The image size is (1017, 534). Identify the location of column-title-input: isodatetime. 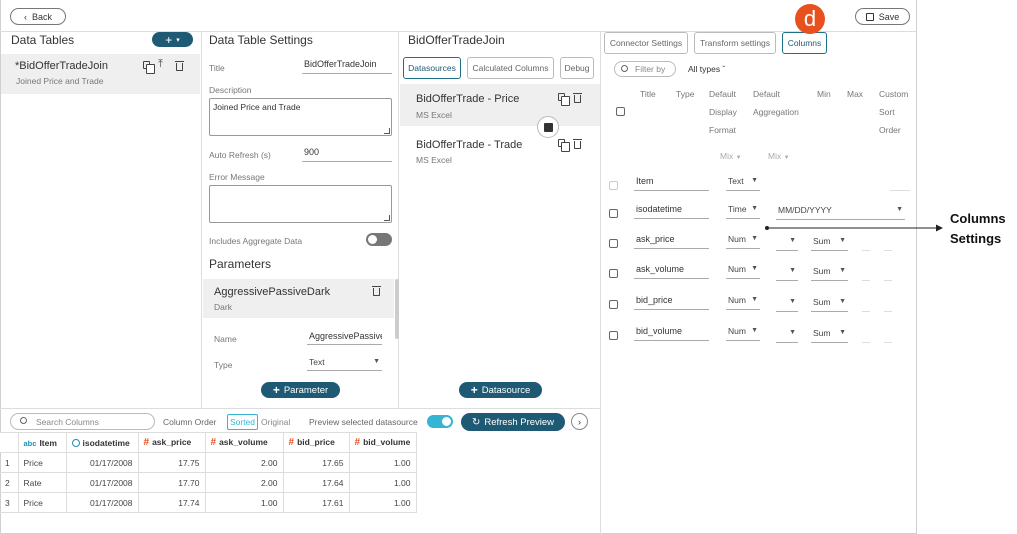
(671, 211).